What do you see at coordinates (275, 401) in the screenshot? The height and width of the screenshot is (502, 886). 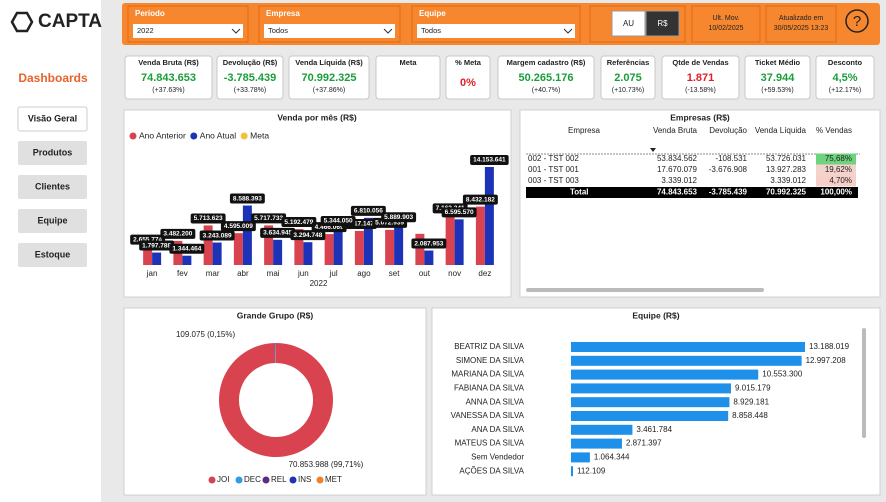 I see `panel` at bounding box center [275, 401].